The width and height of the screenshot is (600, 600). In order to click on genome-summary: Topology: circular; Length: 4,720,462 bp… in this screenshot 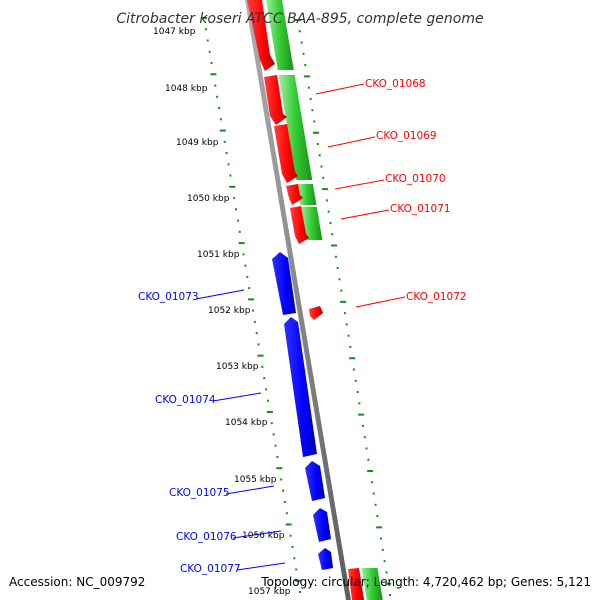, I will do `click(425, 582)`.